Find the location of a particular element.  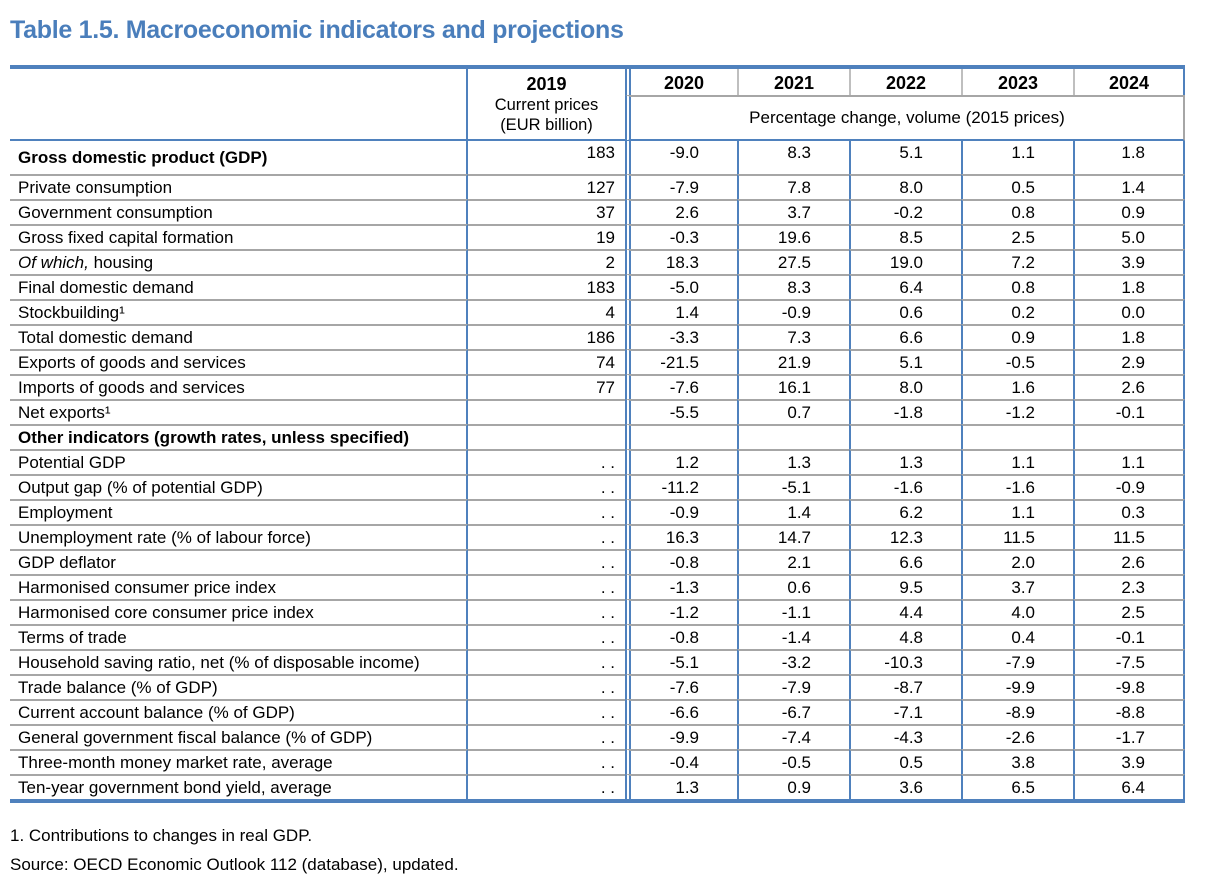

header-span-label: Percentage change, volume (2015 prices) is located at coordinates (905, 118).